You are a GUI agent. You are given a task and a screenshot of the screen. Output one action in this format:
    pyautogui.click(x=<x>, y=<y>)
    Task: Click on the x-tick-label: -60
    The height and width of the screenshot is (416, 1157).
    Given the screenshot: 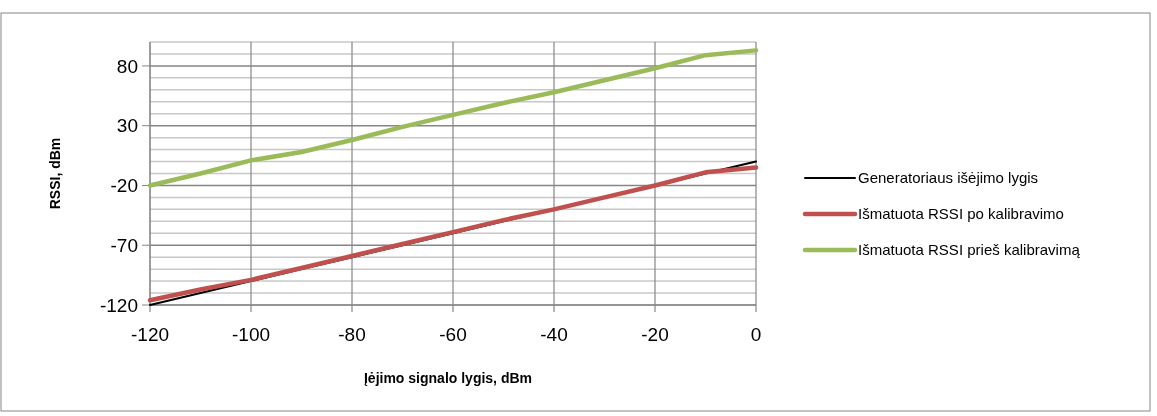 What is the action you would take?
    pyautogui.click(x=453, y=334)
    